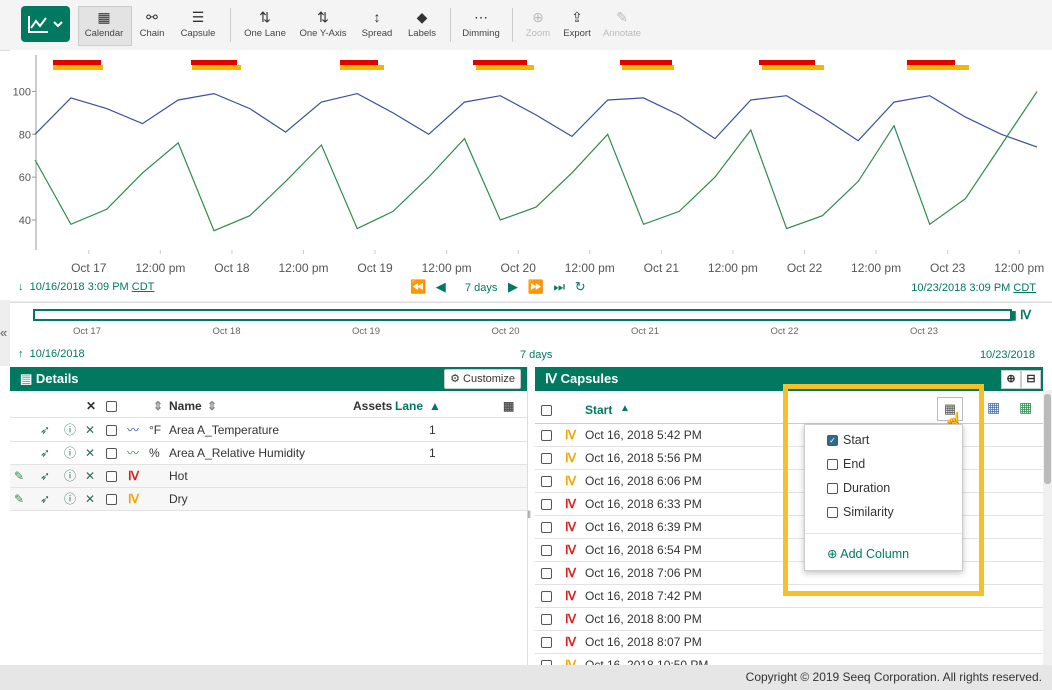 The width and height of the screenshot is (1052, 690). I want to click on toolbar-icon: ☰, so click(198, 17).